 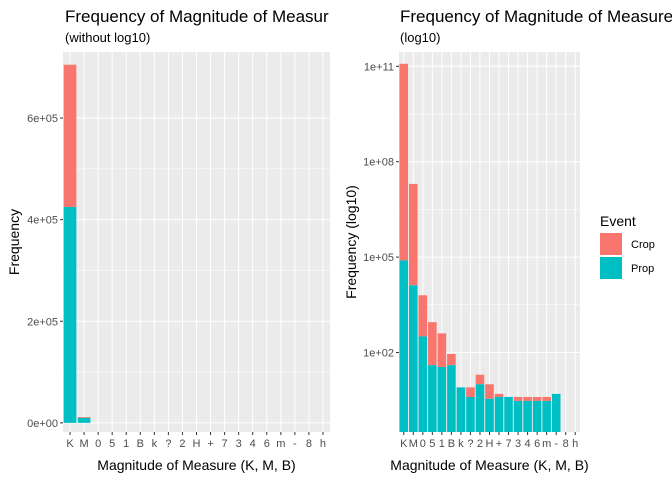 What do you see at coordinates (379, 67) in the screenshot?
I see `y-tick-label: 1e+11` at bounding box center [379, 67].